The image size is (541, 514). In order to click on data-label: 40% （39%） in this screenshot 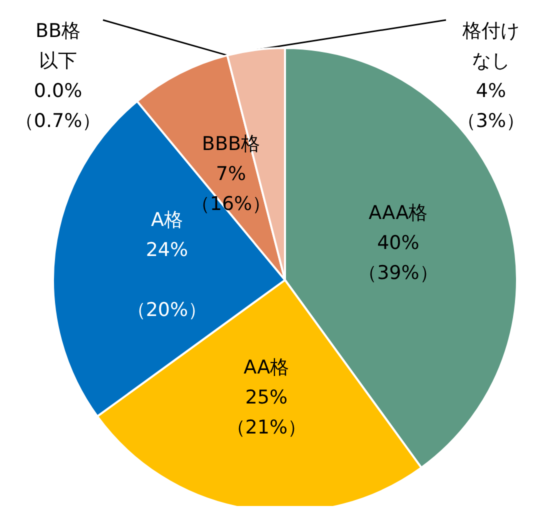, I will do `click(398, 258)`.